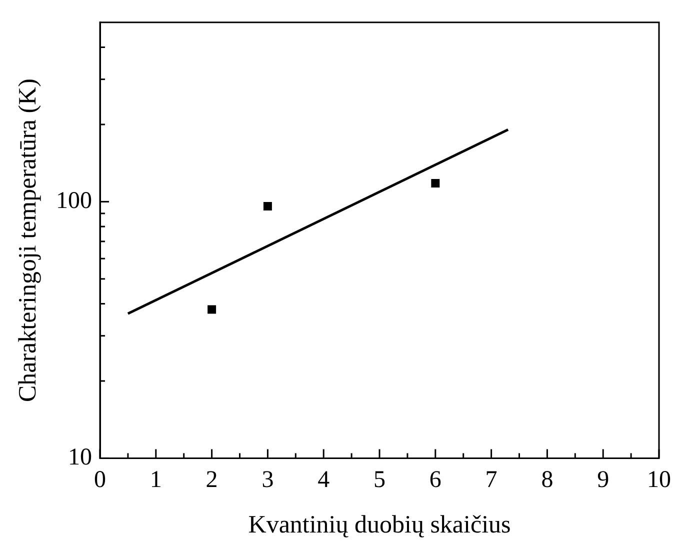 This screenshot has width=679, height=549. I want to click on x-tick-label: 10, so click(659, 479).